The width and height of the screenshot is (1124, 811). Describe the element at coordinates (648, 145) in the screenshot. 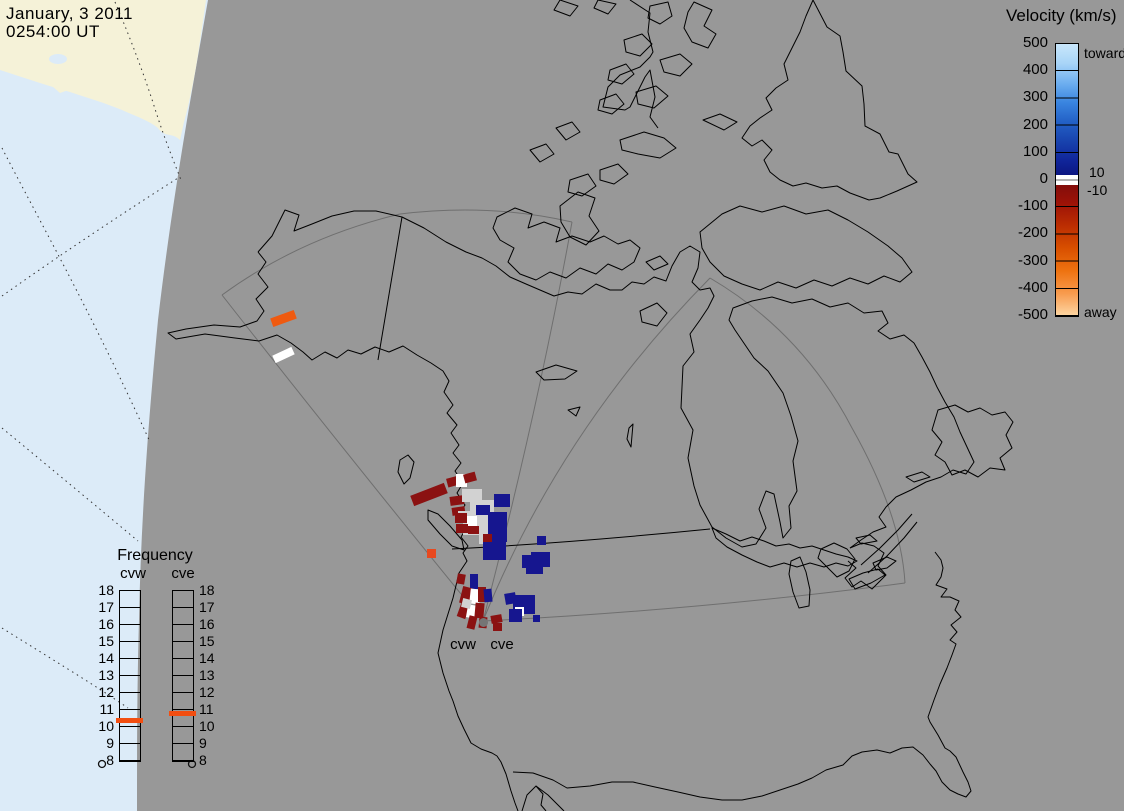

I see `island-devon` at that location.